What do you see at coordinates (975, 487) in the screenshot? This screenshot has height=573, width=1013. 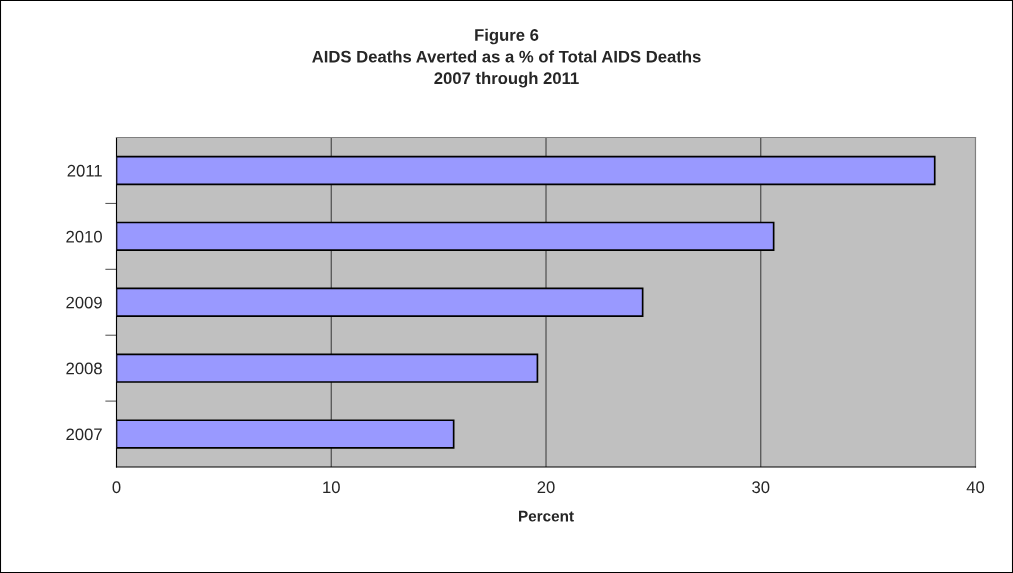 I see `x-tick-label: 40` at bounding box center [975, 487].